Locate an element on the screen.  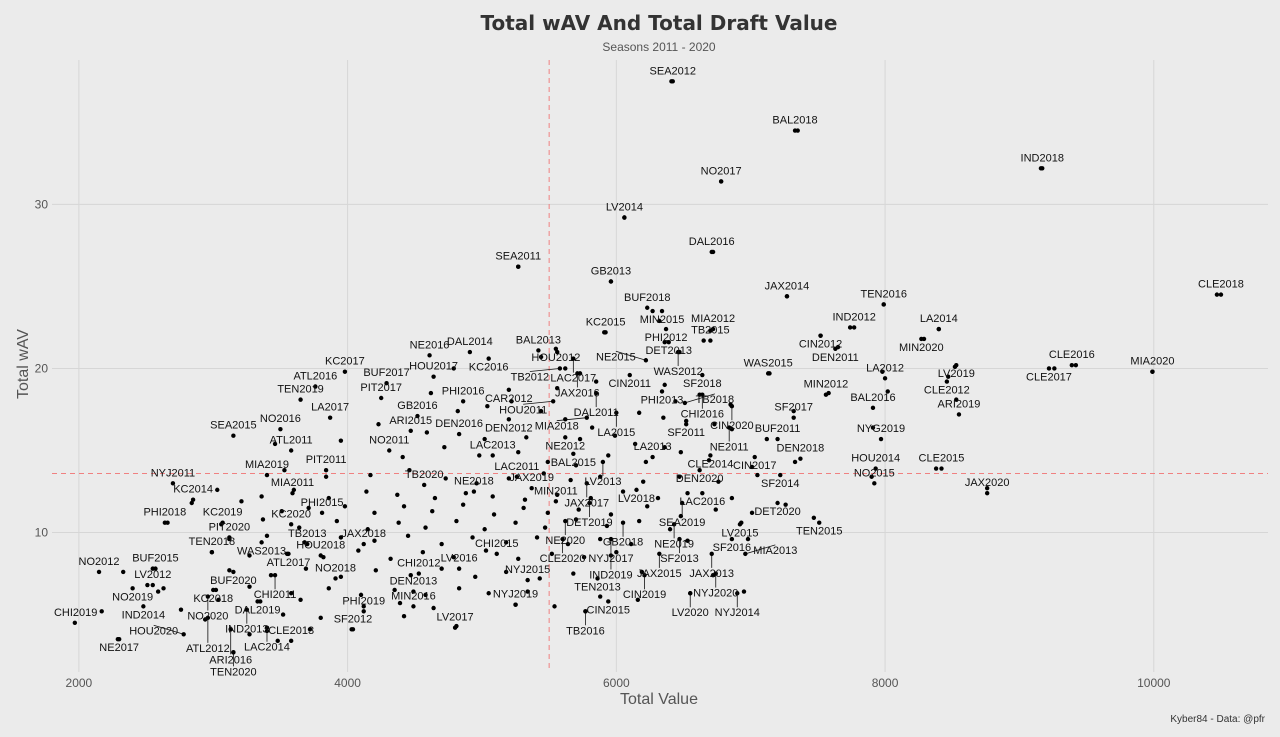
point-label: CIN2011 is located at coordinates (629, 384).